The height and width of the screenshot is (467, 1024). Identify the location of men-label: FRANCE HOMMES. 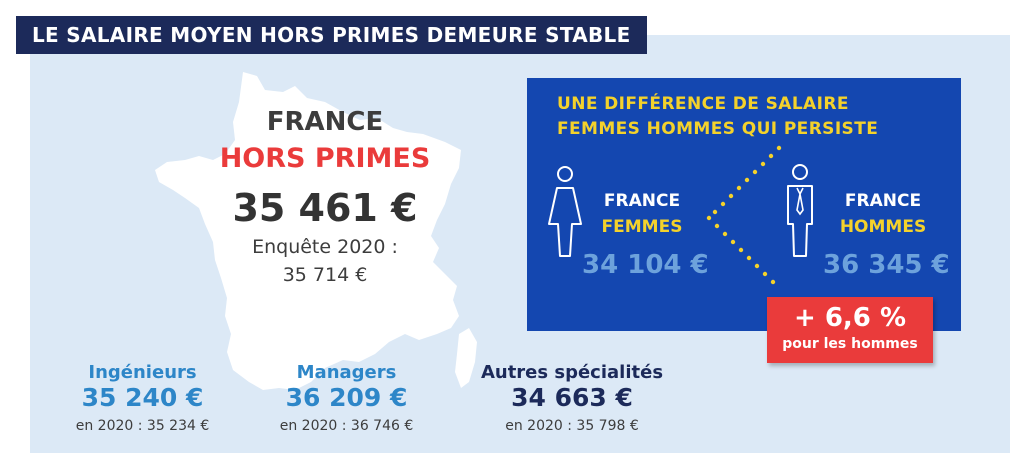
(883, 214).